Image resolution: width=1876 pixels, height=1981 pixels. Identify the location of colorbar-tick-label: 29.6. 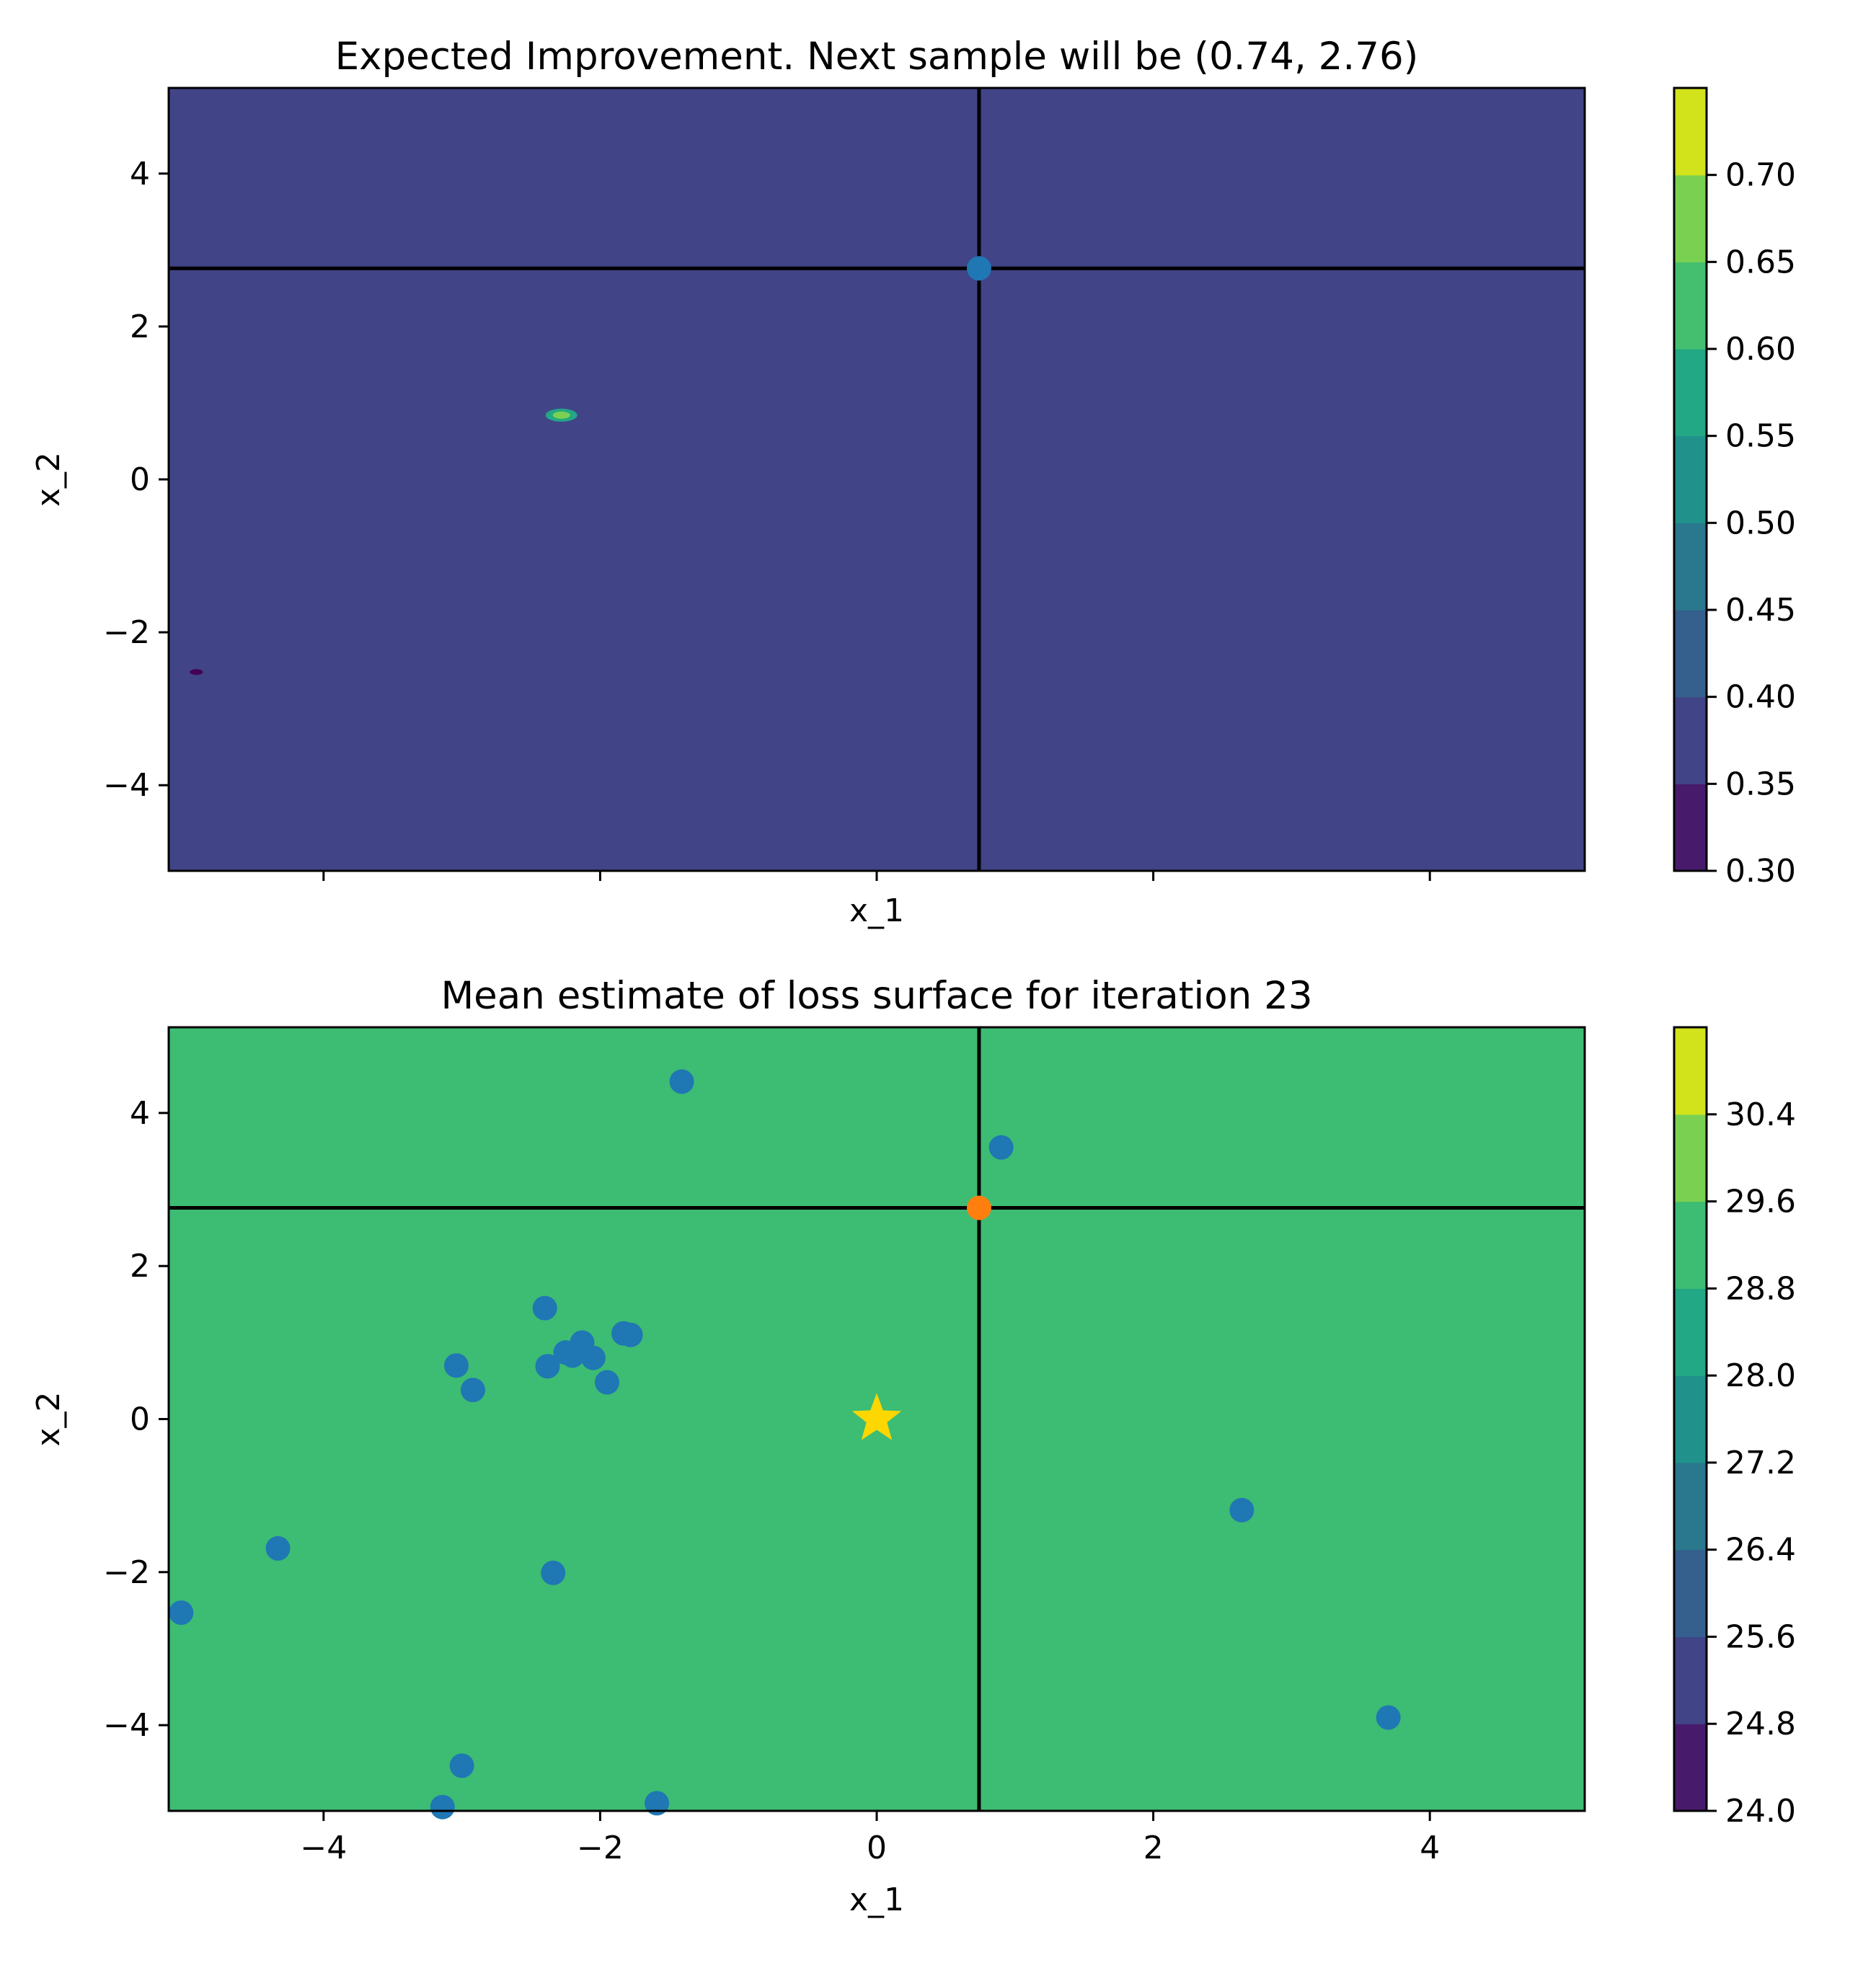
(1760, 1202).